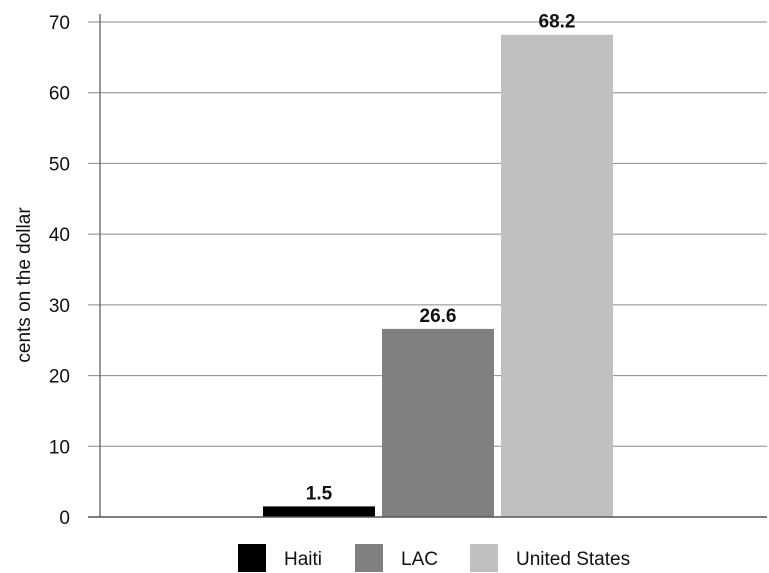 This screenshot has height=573, width=769. Describe the element at coordinates (59, 377) in the screenshot. I see `y-tick-label: 20` at that location.